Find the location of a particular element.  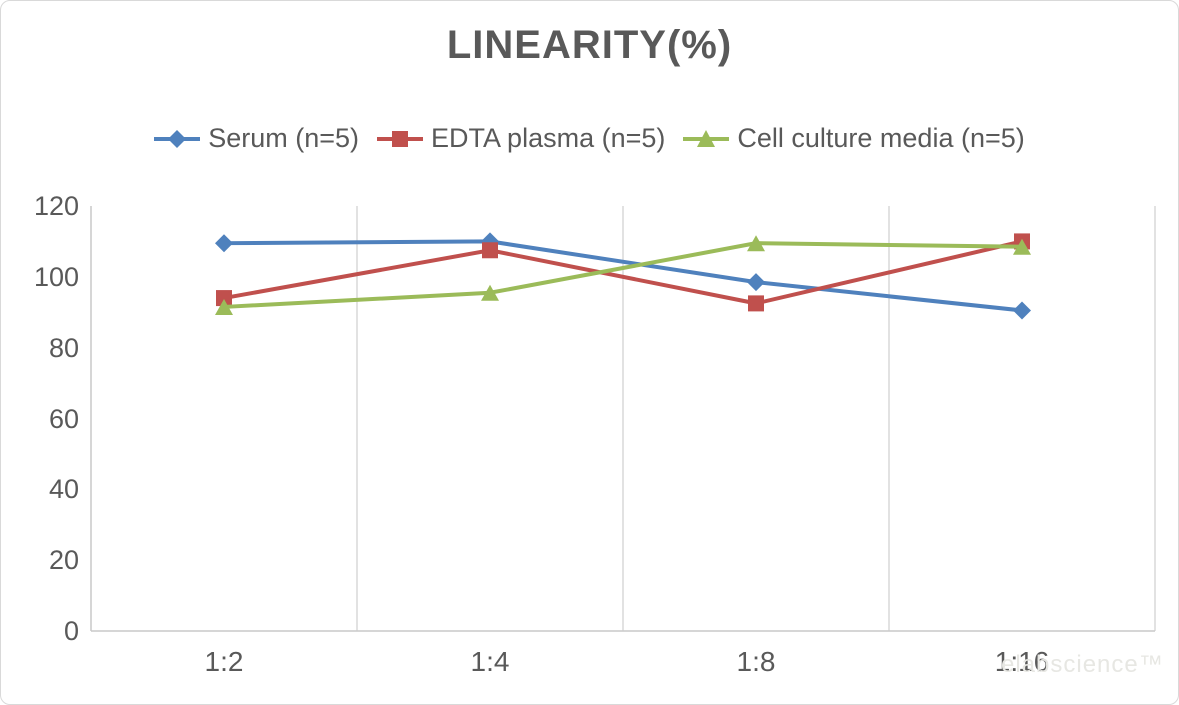

legend-label: EDTA plasma (n=5) is located at coordinates (548, 138).